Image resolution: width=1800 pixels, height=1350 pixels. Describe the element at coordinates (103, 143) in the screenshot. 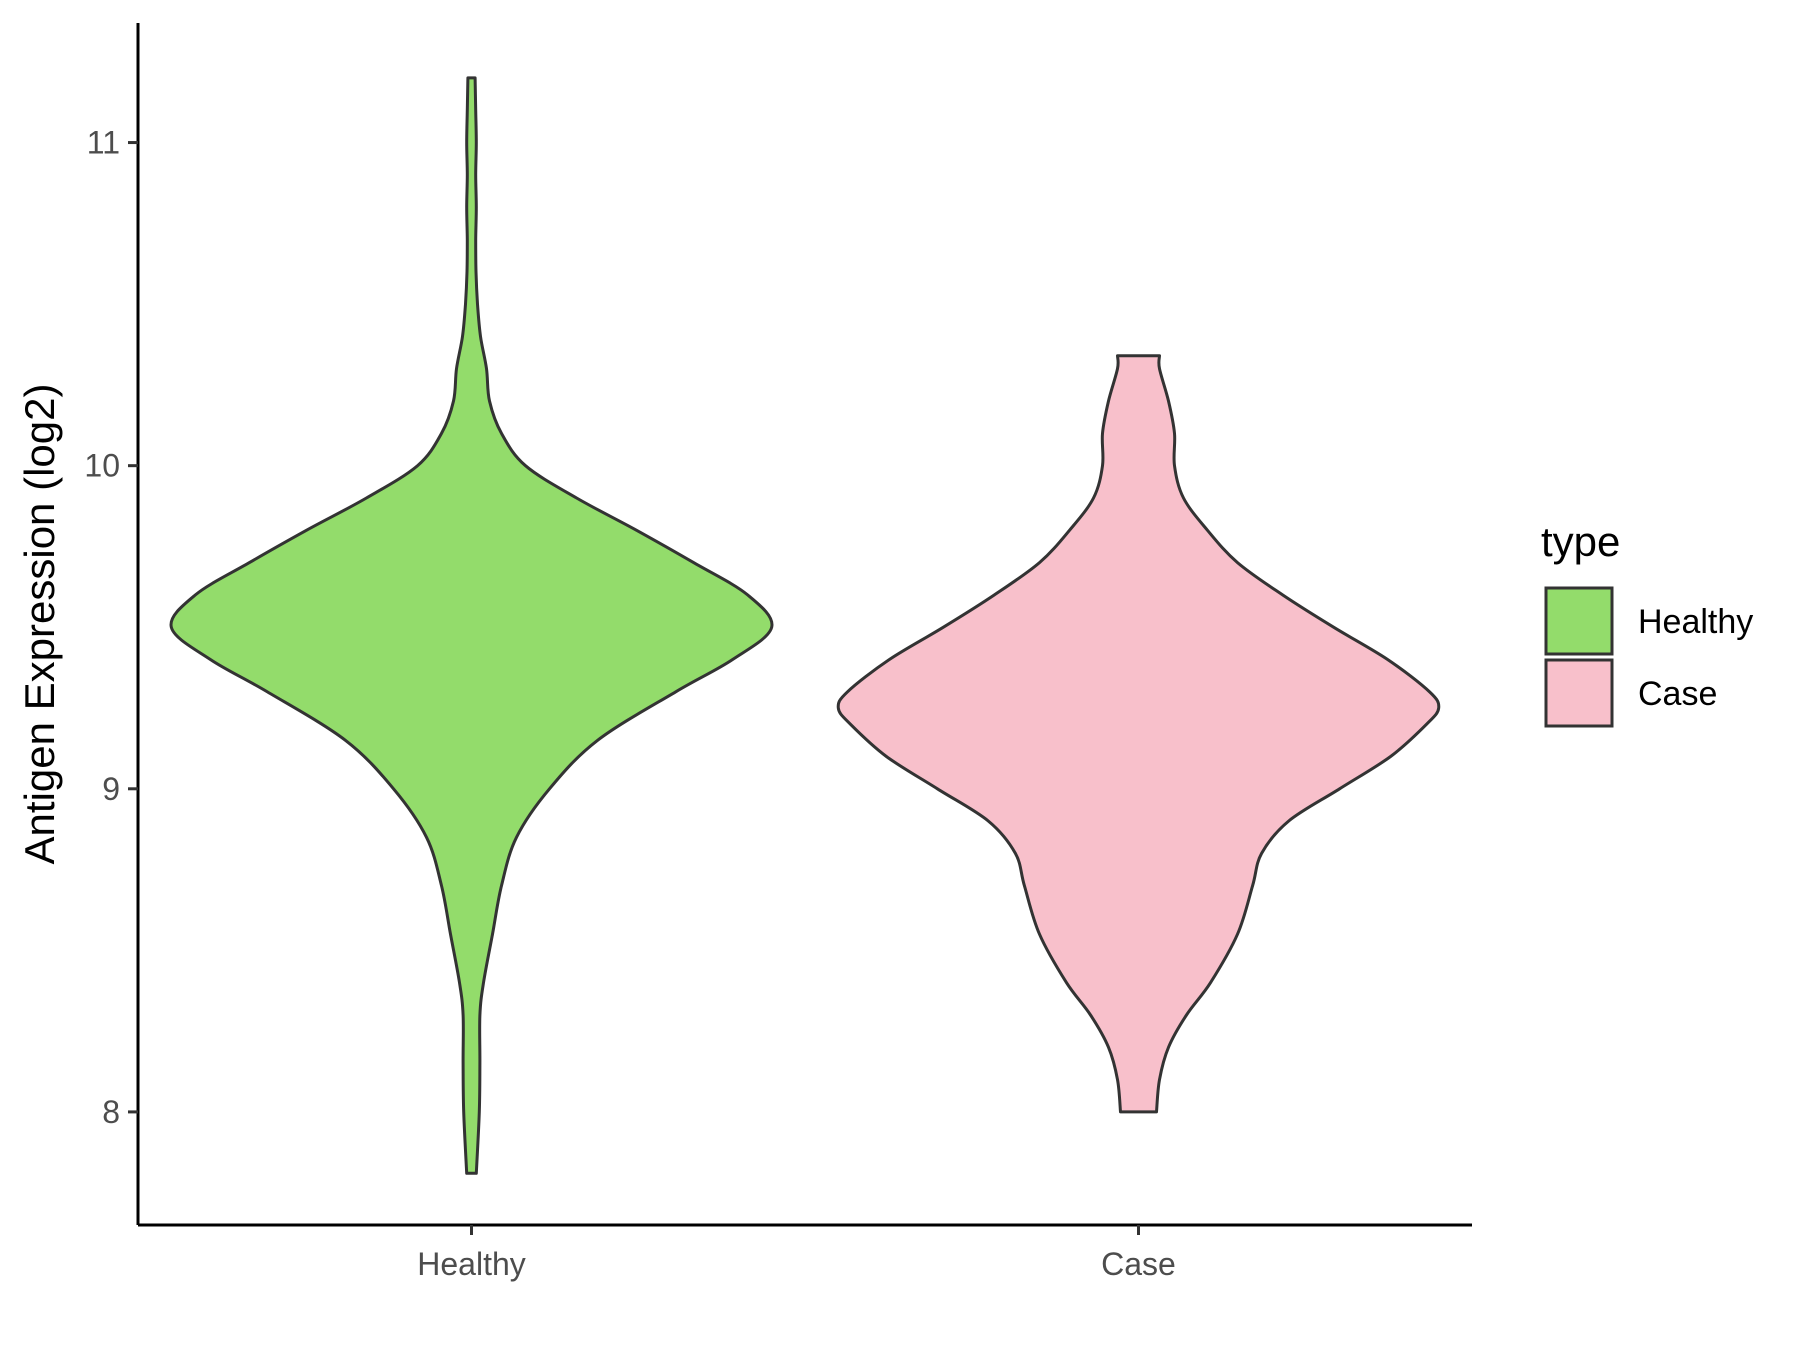

I see `y-tick-label: 11` at that location.